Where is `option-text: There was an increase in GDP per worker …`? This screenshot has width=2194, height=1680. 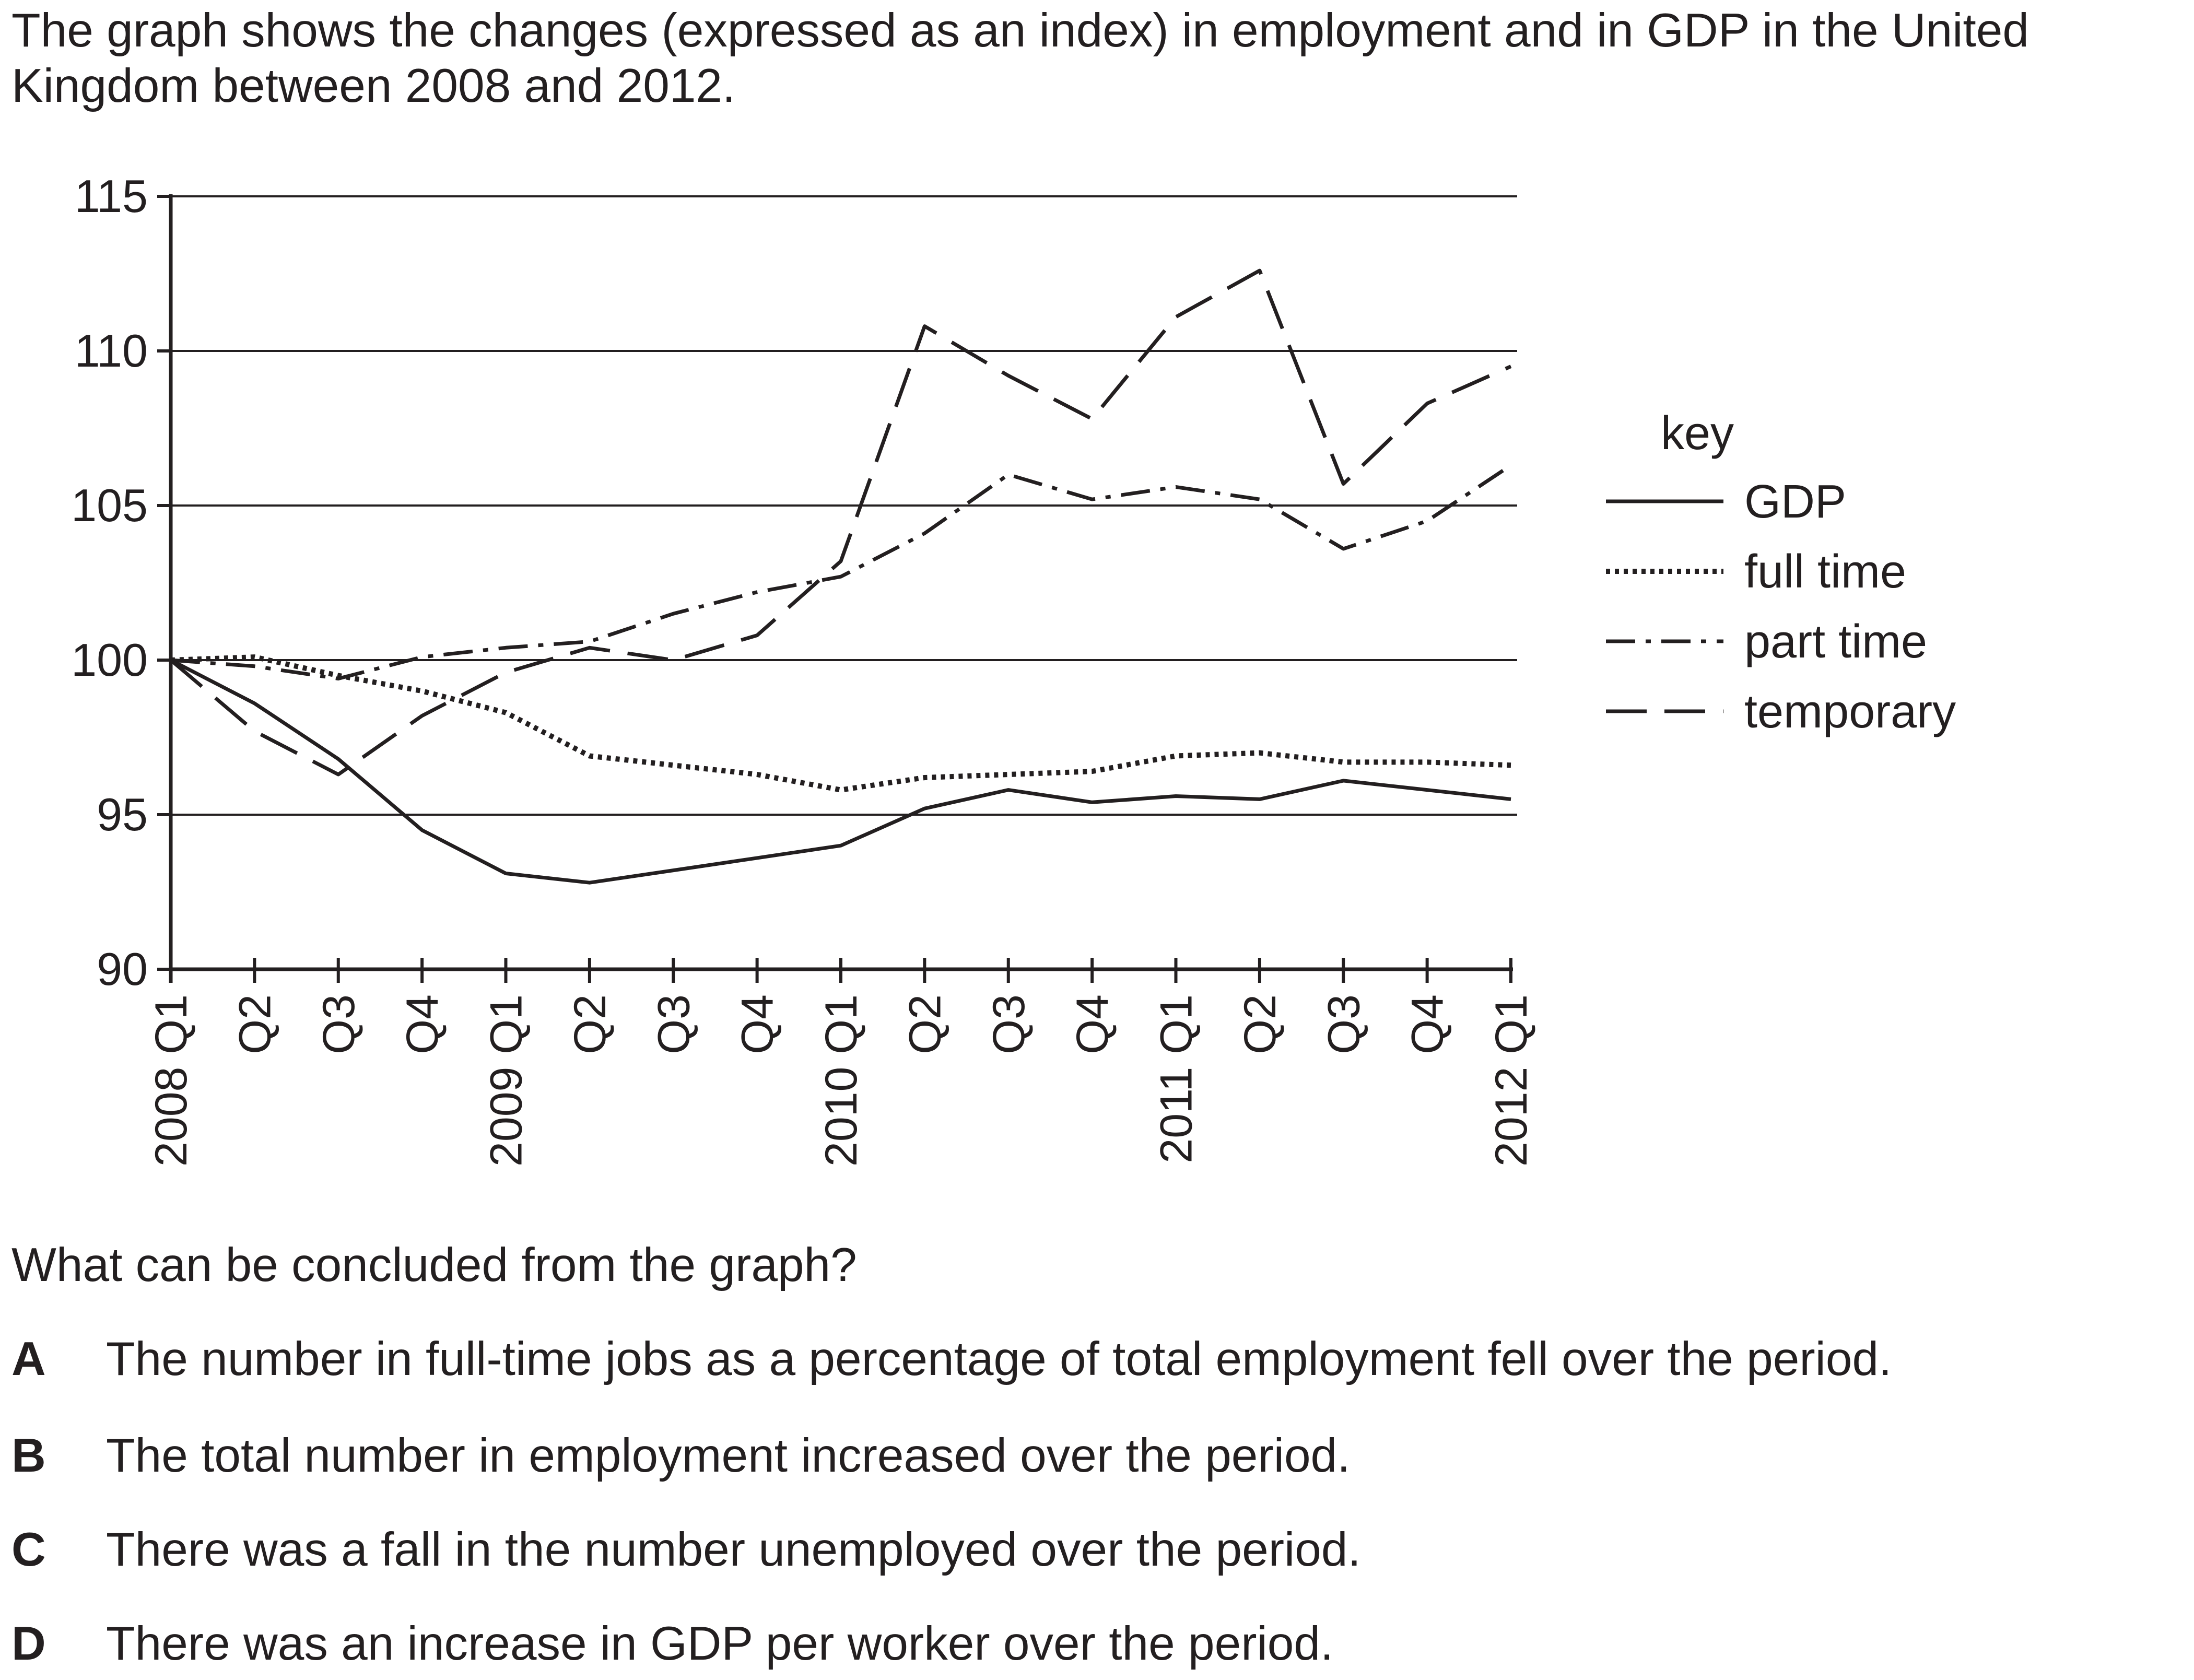
option-text: There was an increase in GDP per worker … is located at coordinates (720, 1643).